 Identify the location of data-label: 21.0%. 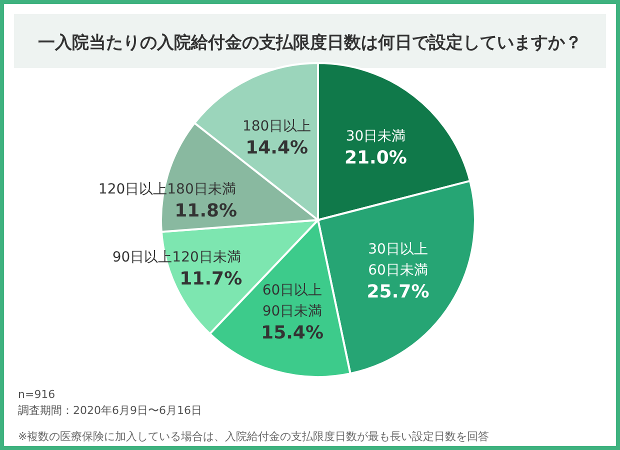
(375, 158).